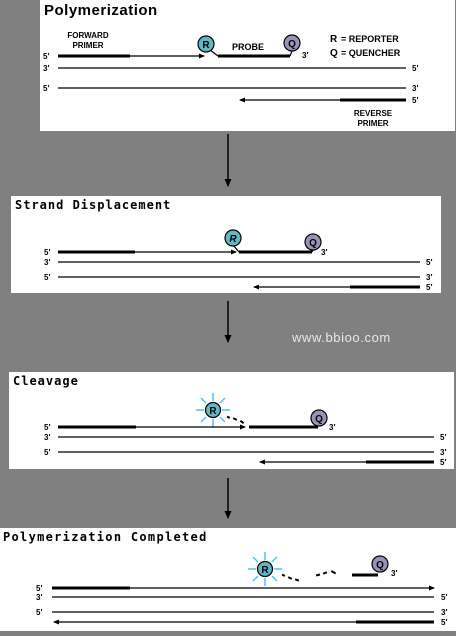  Describe the element at coordinates (248, 47) in the screenshot. I see `probe-label: PROBE` at that location.